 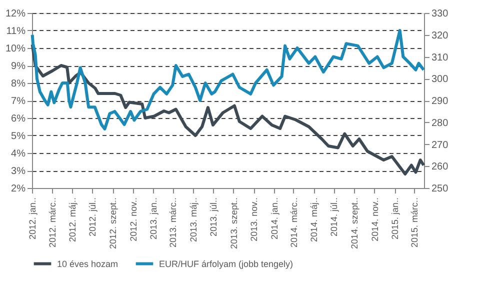 I want to click on x-tick-label: 2013. márc.., so click(x=173, y=223).